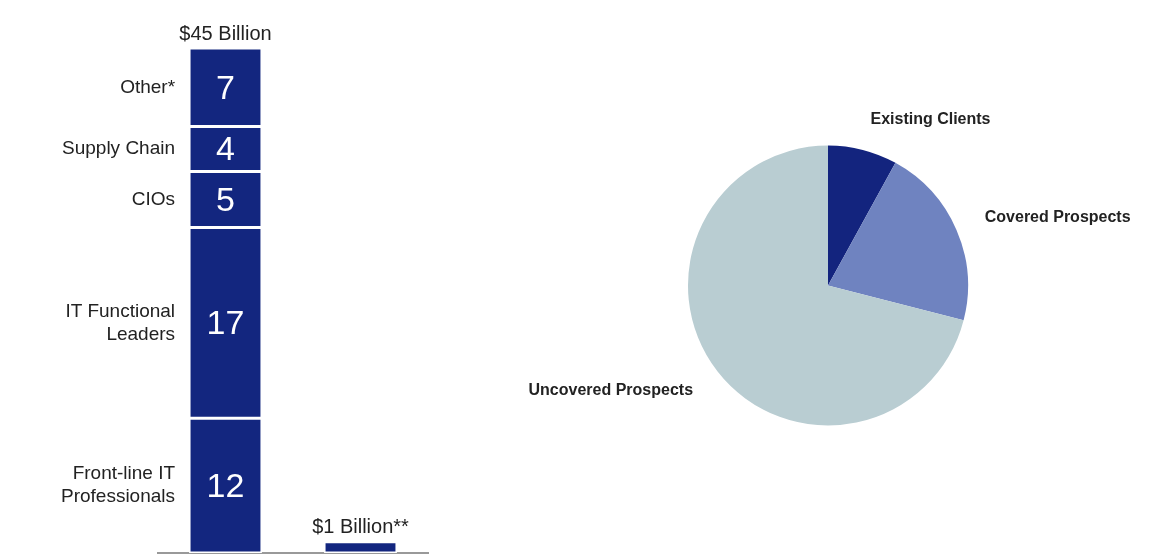  Describe the element at coordinates (225, 198) in the screenshot. I see `data-label: 5` at that location.